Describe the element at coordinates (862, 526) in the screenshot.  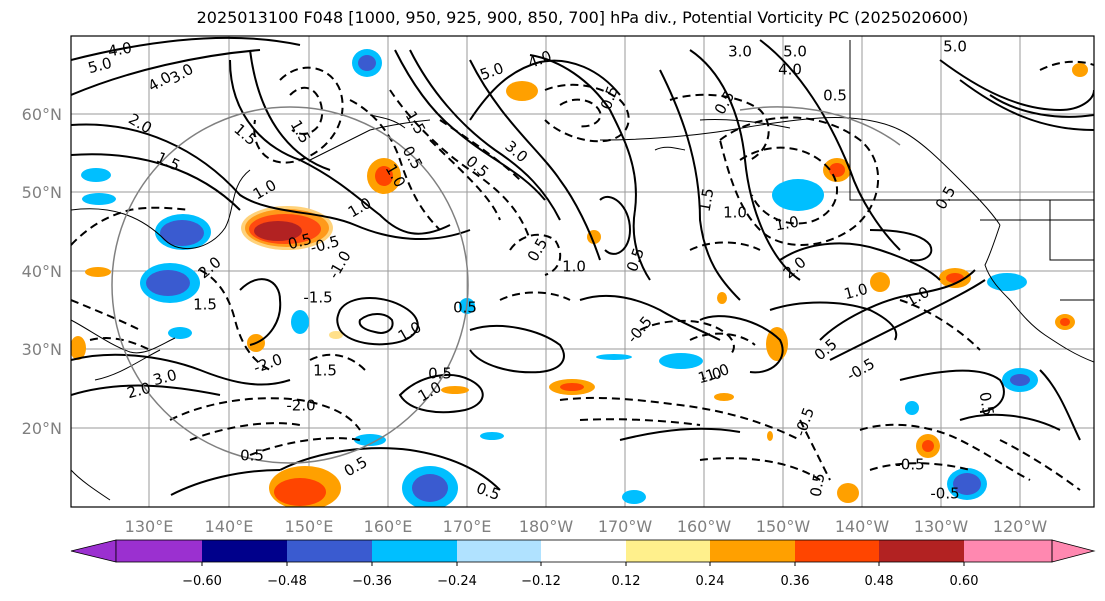
I see `lon-label: 140°W` at that location.